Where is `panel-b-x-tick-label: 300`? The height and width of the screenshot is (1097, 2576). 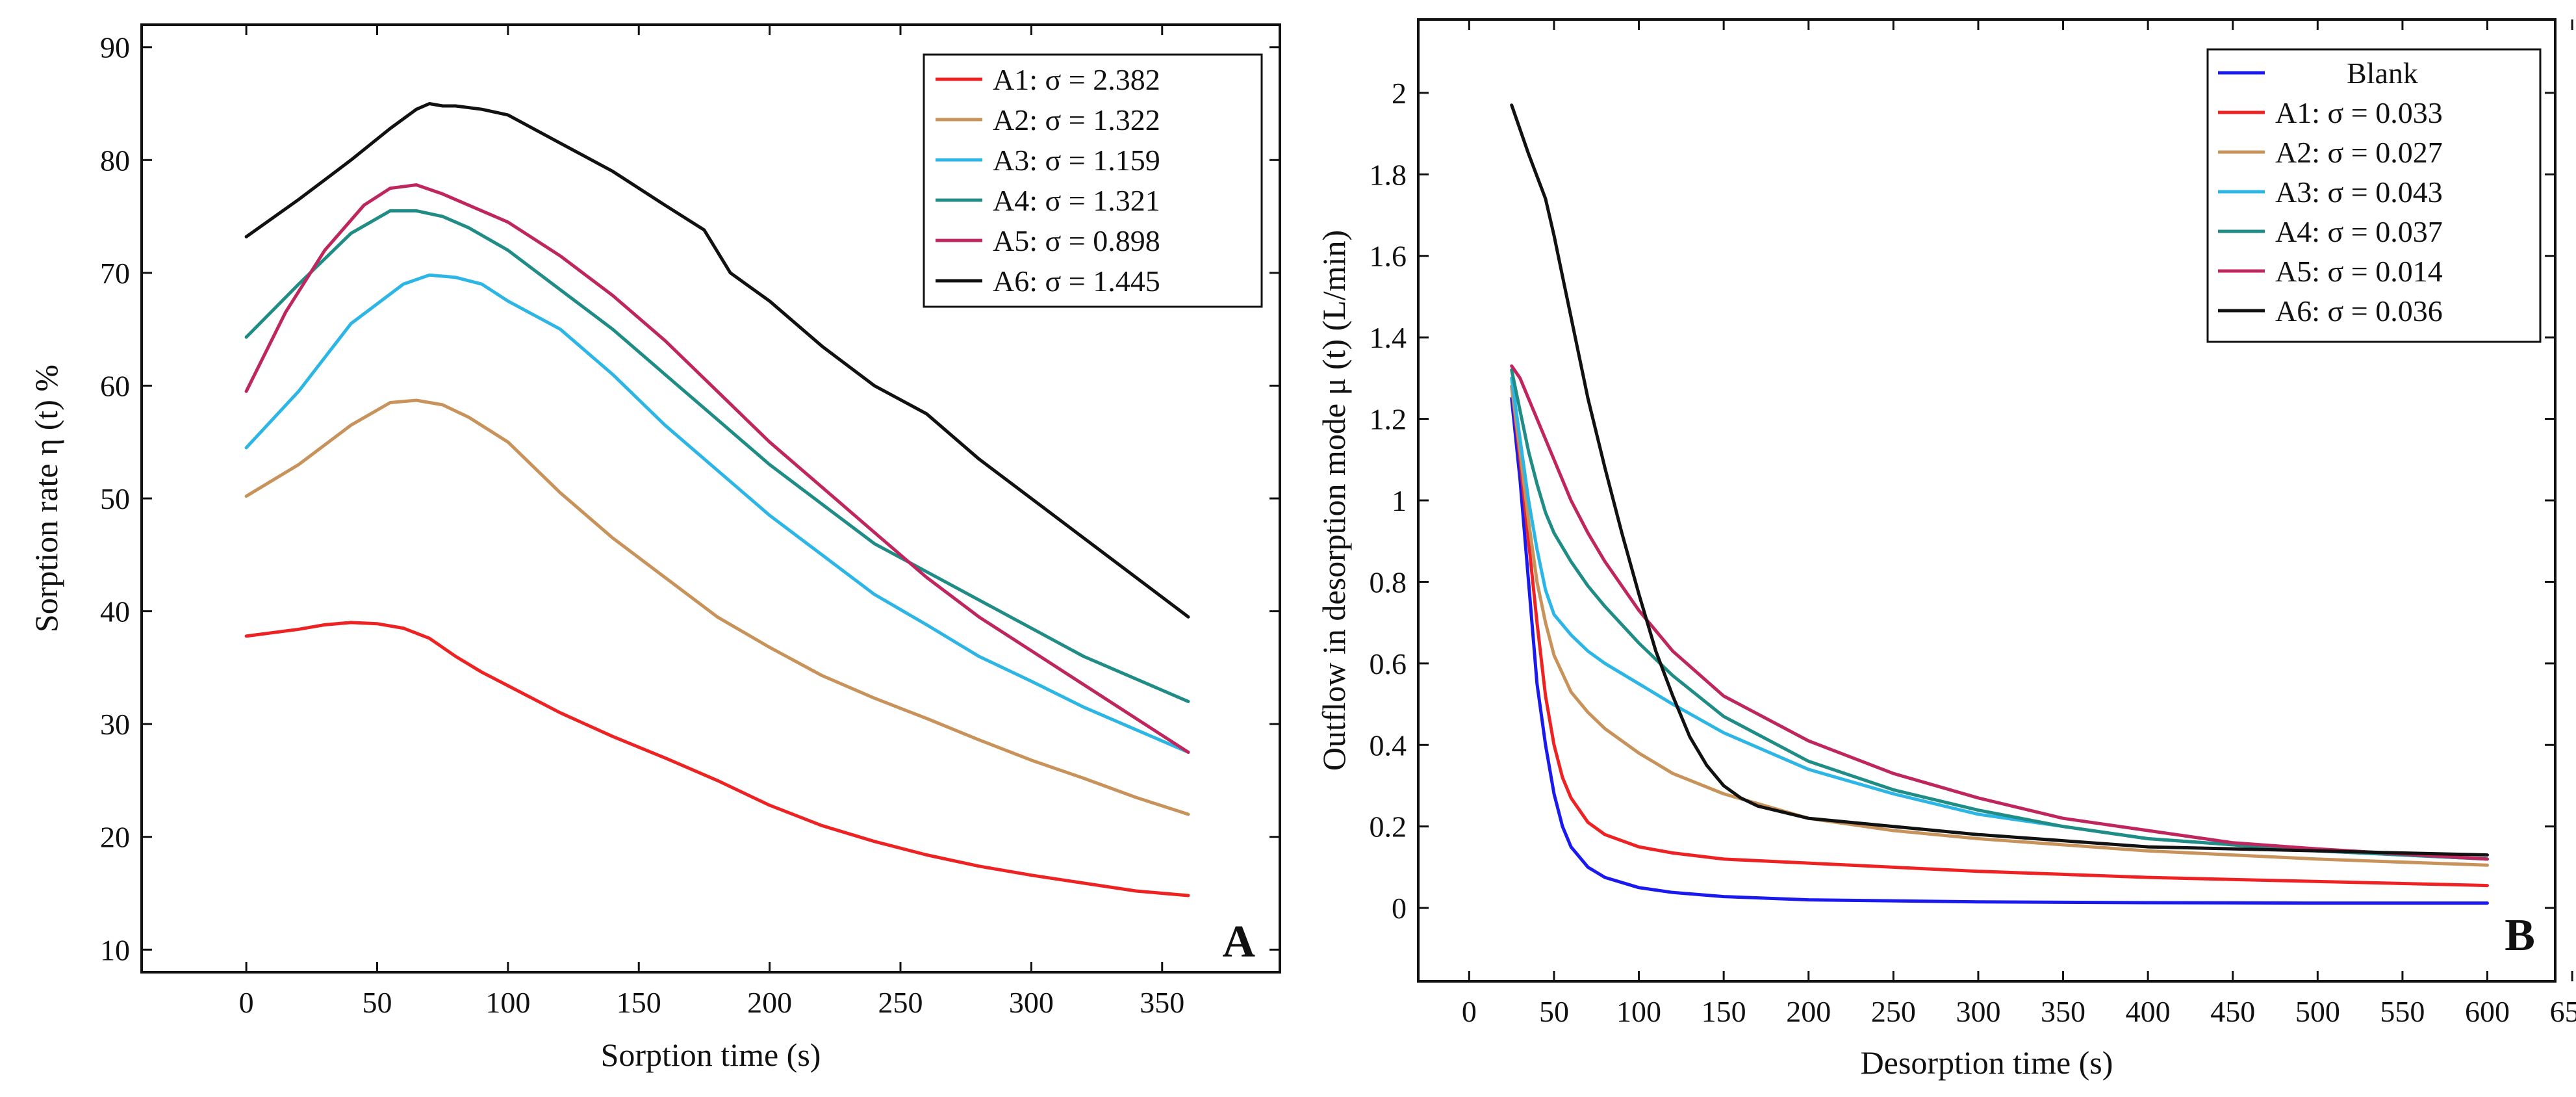
panel-b-x-tick-label: 300 is located at coordinates (1978, 1011).